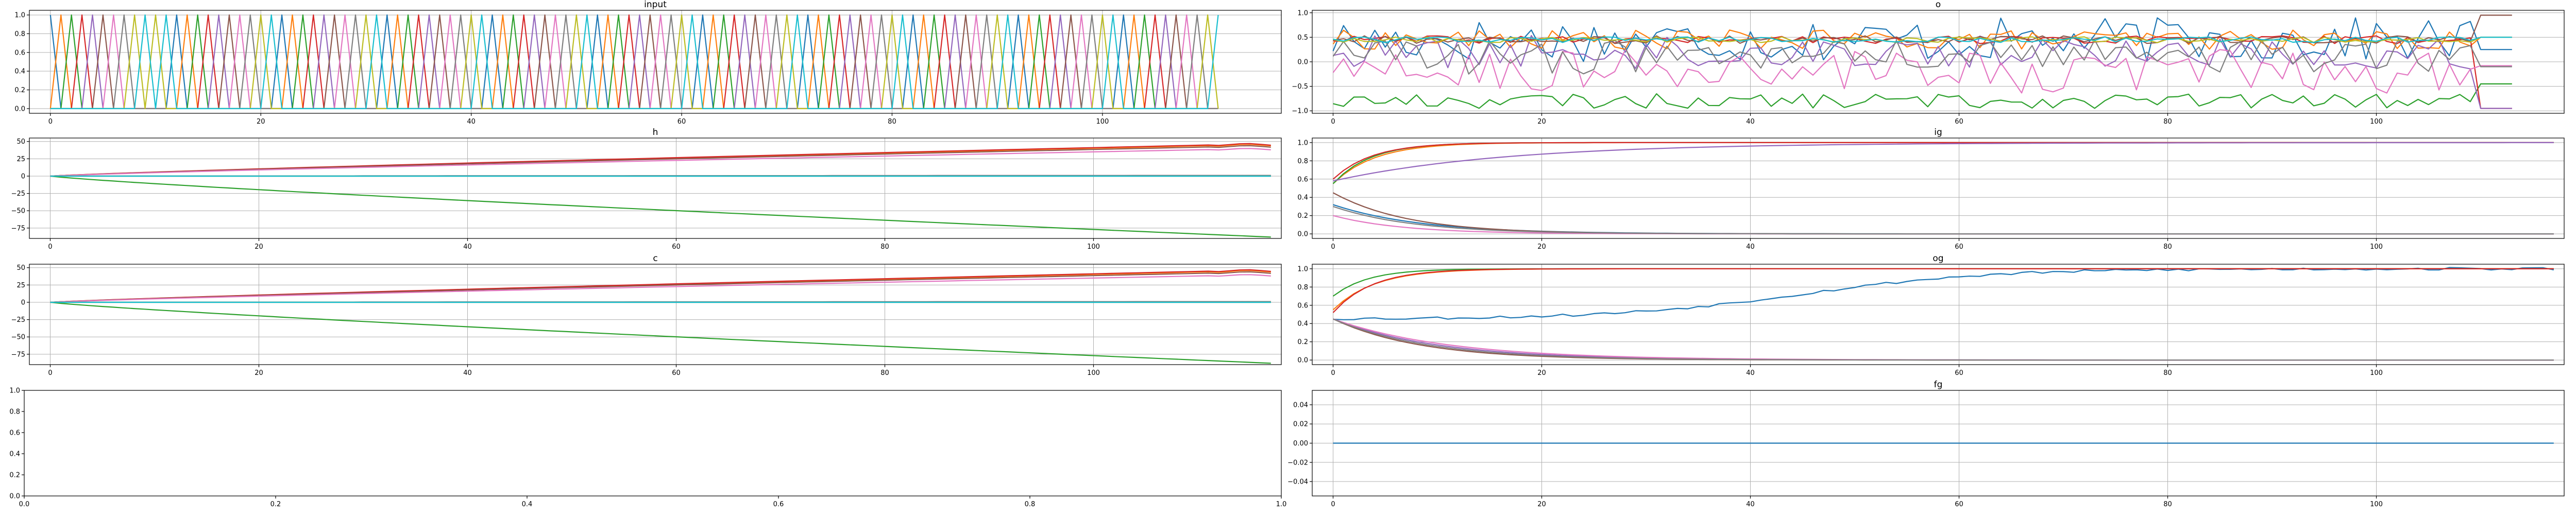  Describe the element at coordinates (1302, 38) in the screenshot. I see `ytick-label-o-3: 0.5` at that location.